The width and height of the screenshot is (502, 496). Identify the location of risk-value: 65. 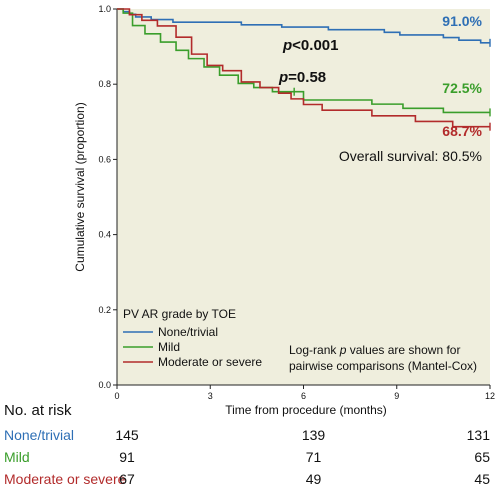
(482, 457).